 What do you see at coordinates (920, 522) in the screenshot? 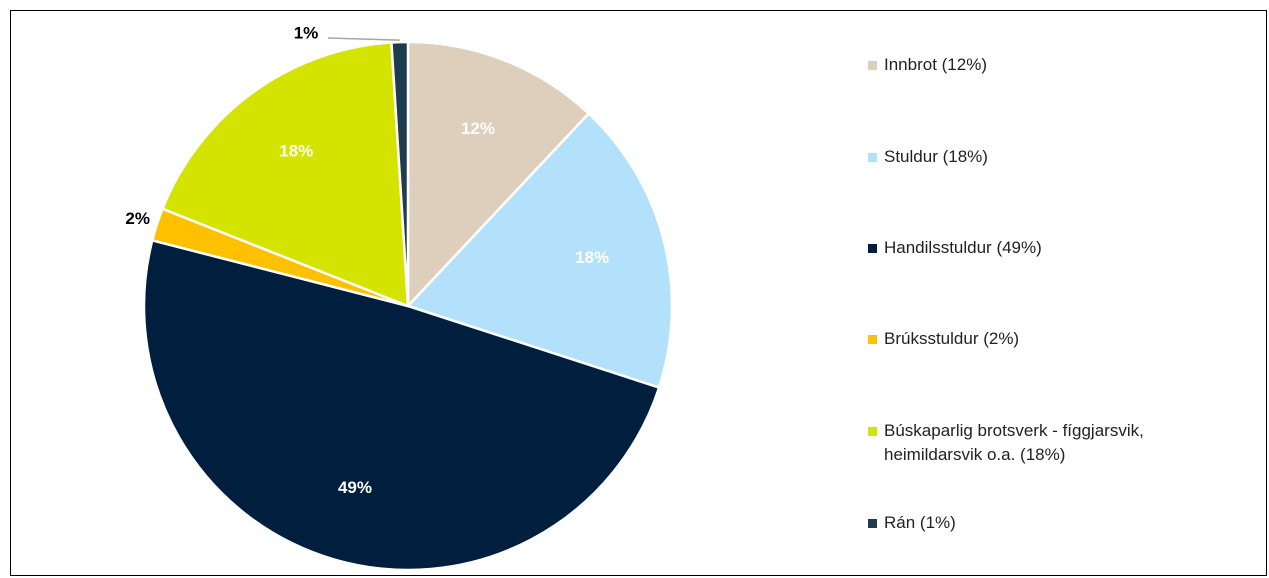
I see `legend-text: Rán (1%)` at bounding box center [920, 522].